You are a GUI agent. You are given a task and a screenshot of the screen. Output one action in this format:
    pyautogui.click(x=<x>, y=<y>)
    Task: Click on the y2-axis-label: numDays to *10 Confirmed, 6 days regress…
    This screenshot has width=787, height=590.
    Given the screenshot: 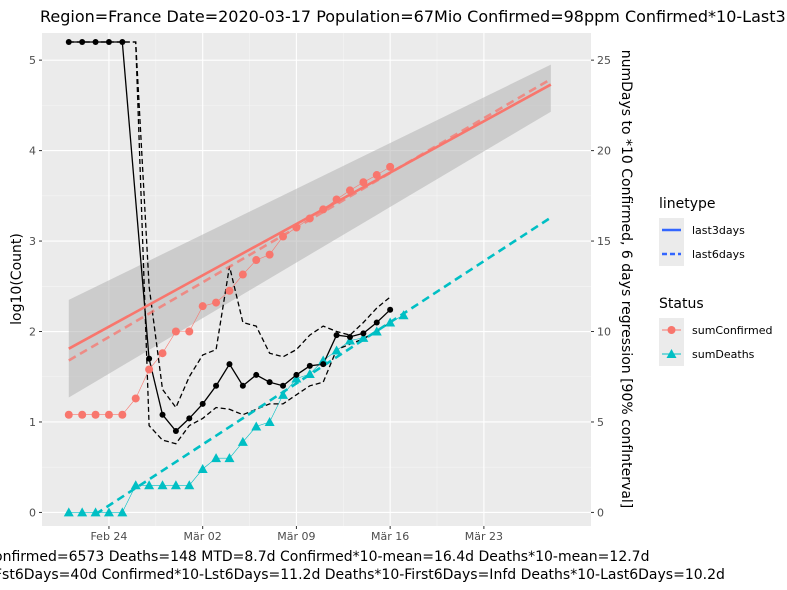 What is the action you would take?
    pyautogui.click(x=626, y=279)
    